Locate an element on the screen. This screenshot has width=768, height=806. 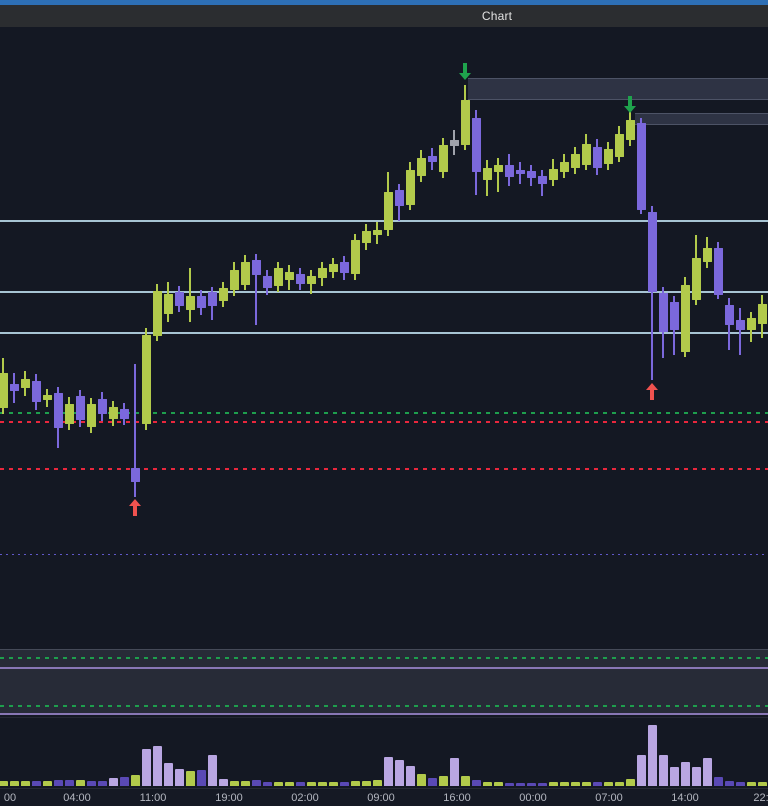
purple-dotted-signal-line is located at coordinates (384, 554).